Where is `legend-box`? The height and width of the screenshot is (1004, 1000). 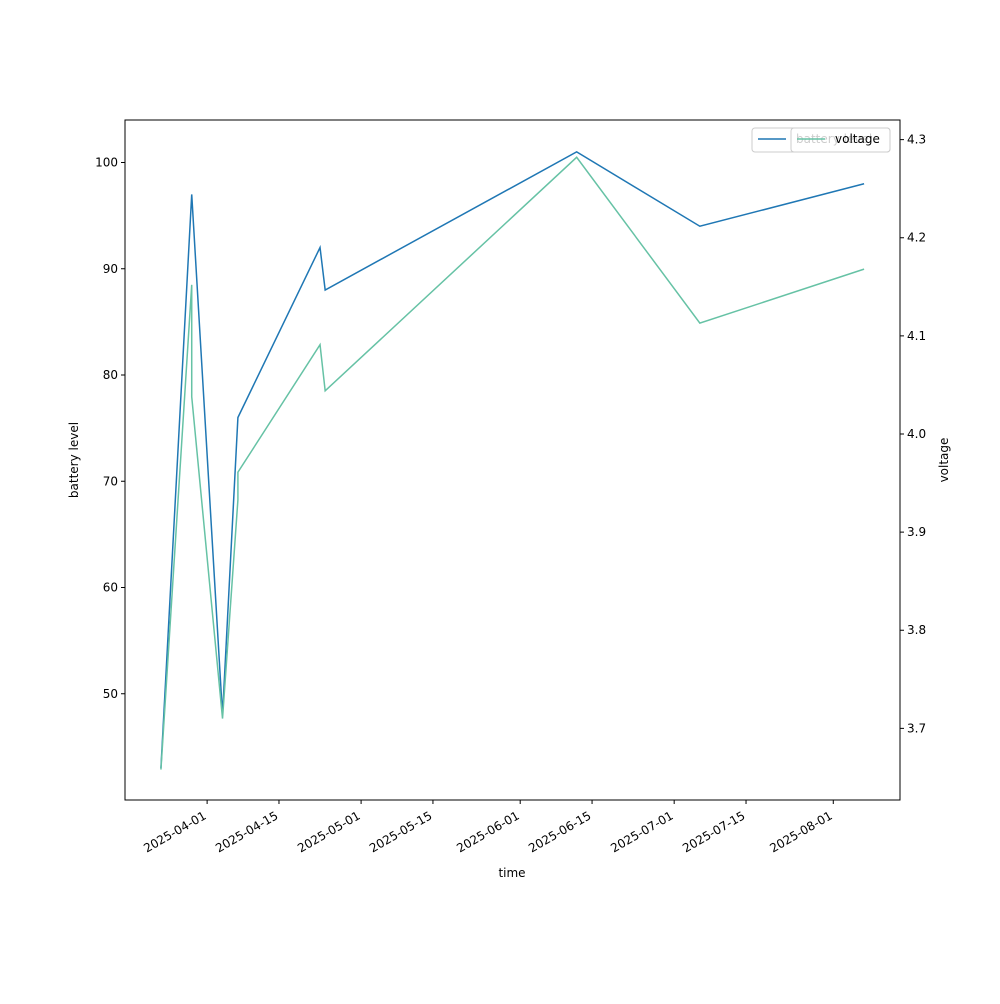
legend-box is located at coordinates (840, 140).